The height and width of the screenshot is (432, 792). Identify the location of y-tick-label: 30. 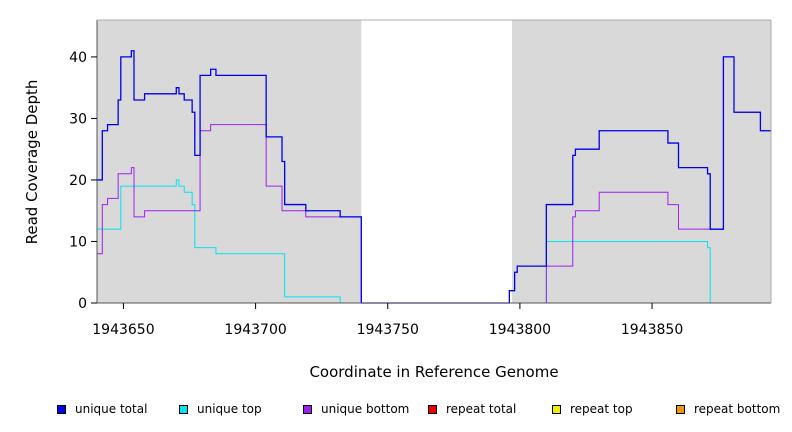
(78, 119).